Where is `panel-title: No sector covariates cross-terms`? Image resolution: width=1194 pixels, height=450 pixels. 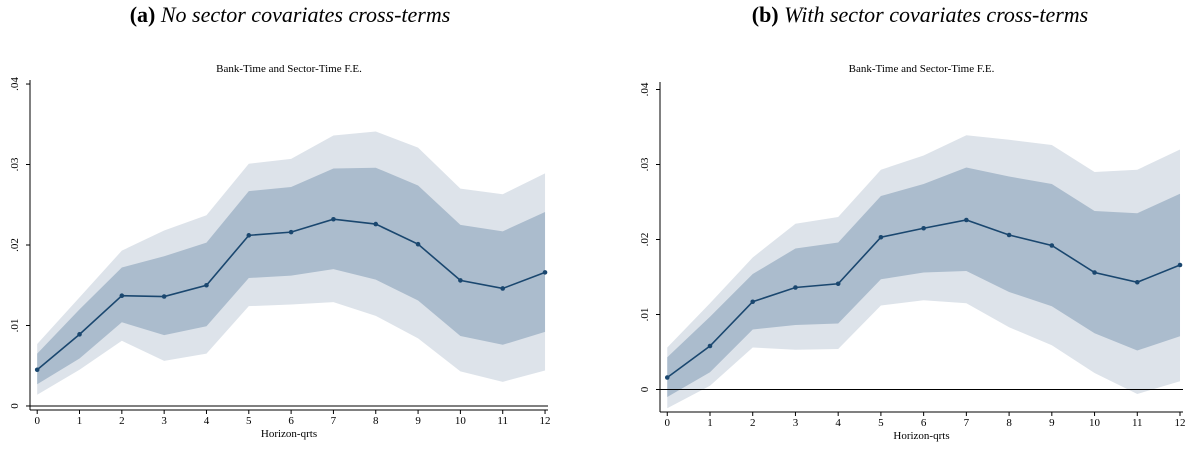 panel-title: No sector covariates cross-terms is located at coordinates (305, 14).